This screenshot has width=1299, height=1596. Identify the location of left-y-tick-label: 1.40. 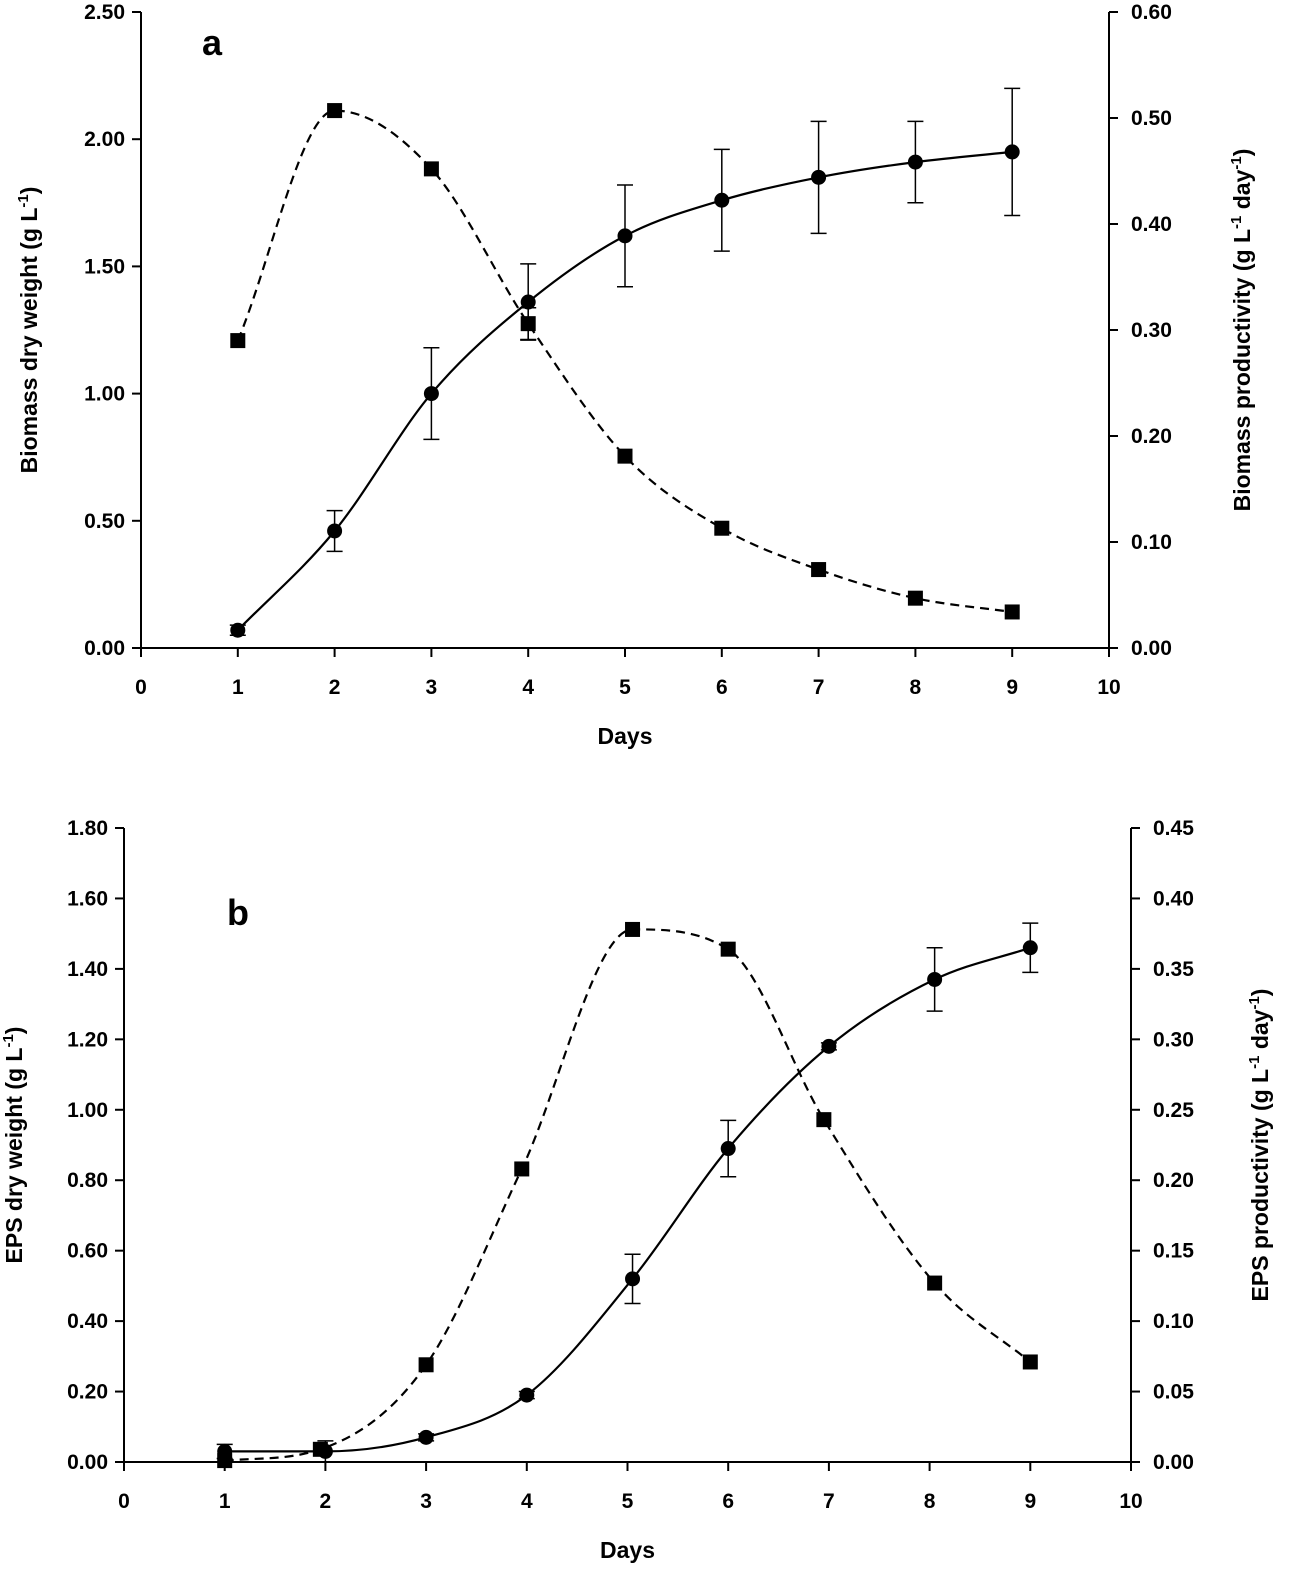
(87, 969).